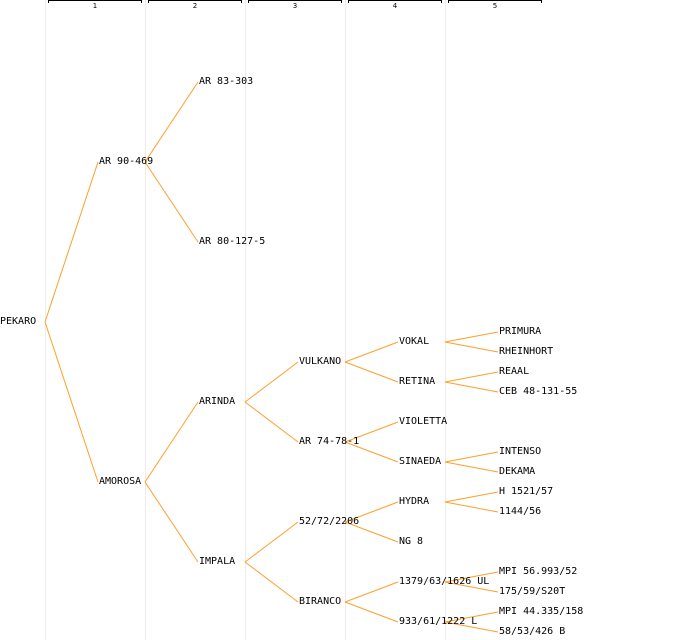  I want to click on node-g5: DEKAMA, so click(517, 471).